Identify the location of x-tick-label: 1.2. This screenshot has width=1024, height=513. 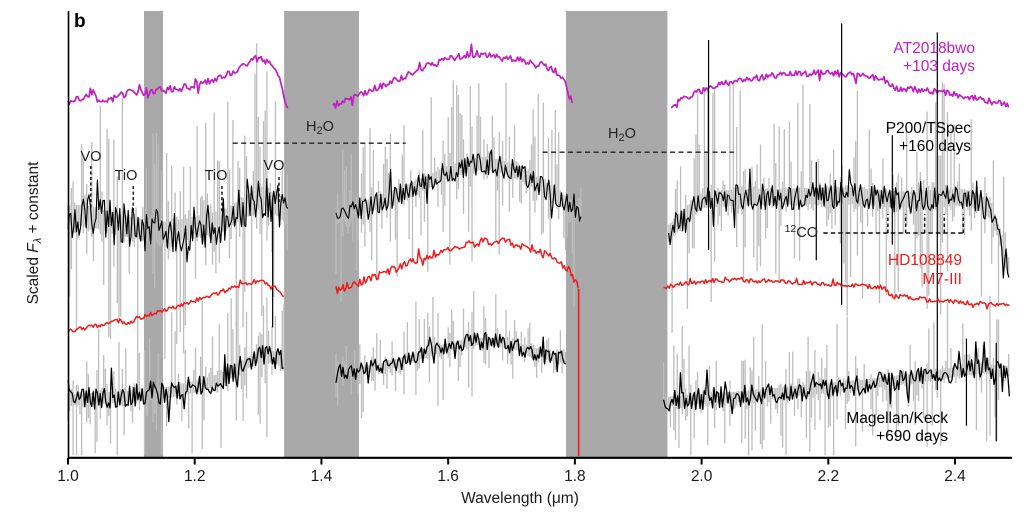
(195, 476).